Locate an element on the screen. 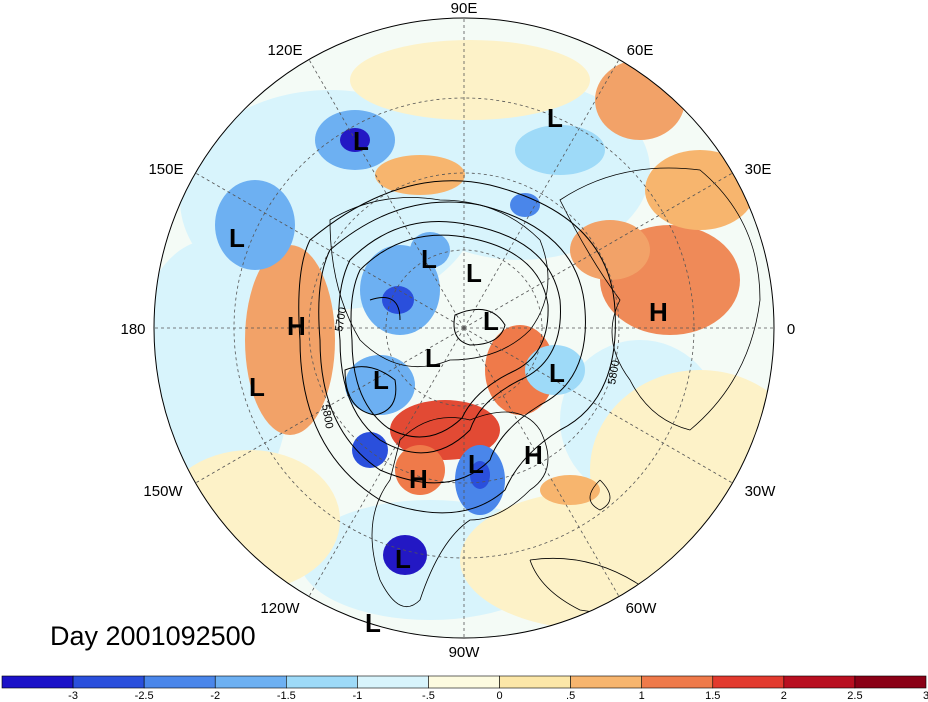  colorbar-tick-label: 1.5 is located at coordinates (712, 696).